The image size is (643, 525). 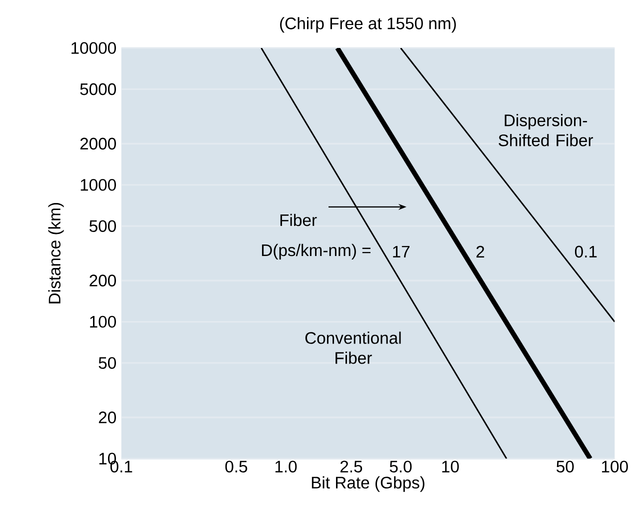 I want to click on y-tick-label: 20, so click(x=107, y=418).